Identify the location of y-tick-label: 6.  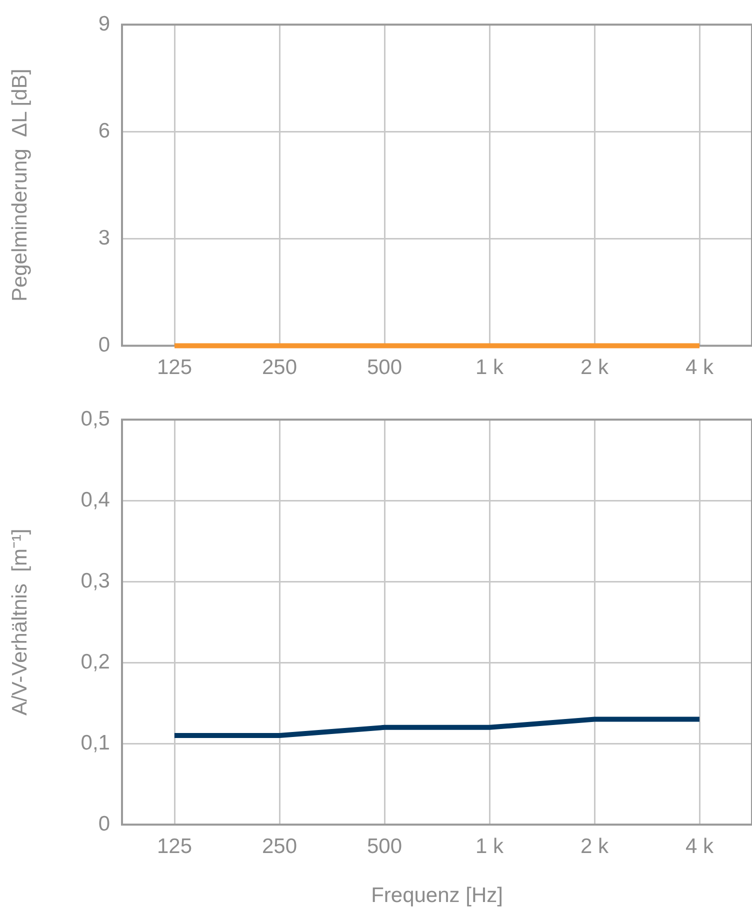
(104, 130).